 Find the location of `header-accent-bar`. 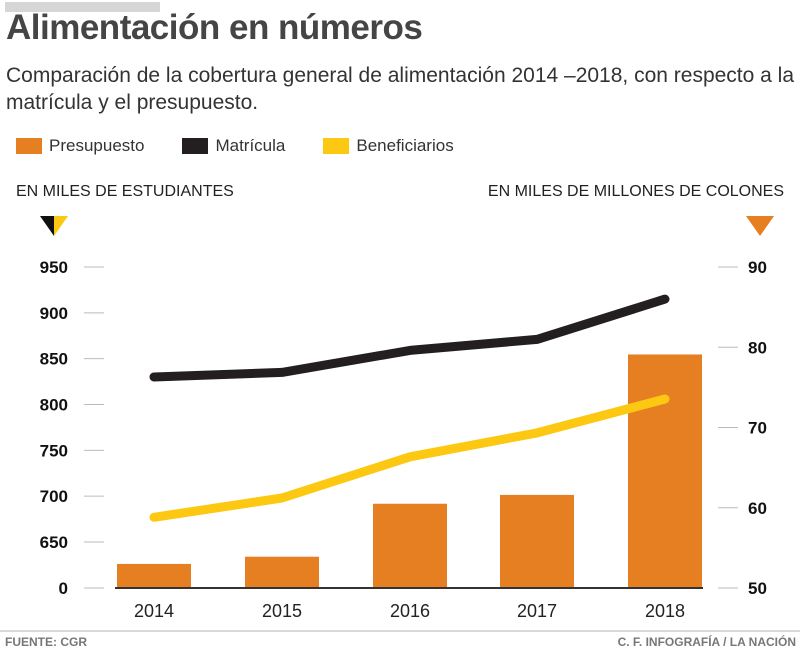

header-accent-bar is located at coordinates (82, 7).